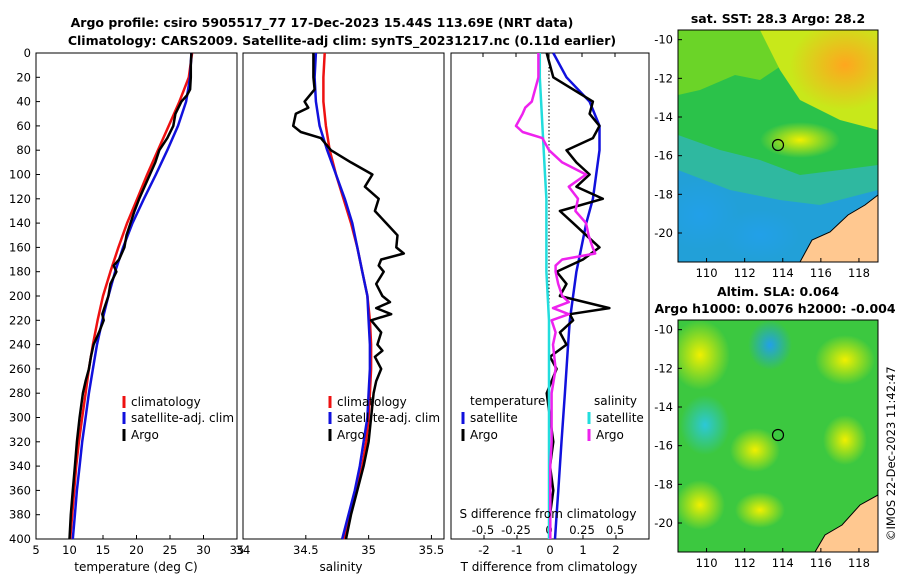 The width and height of the screenshot is (900, 580). I want to click on y-tick-label: 180, so click(20, 272).